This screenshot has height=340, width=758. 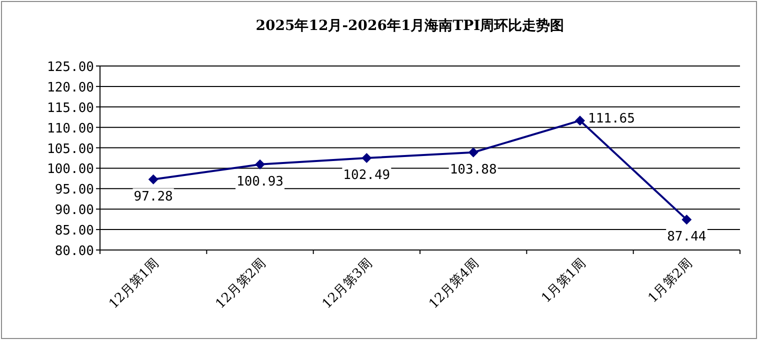 What do you see at coordinates (70, 108) in the screenshot?
I see `y-tick-label: 115.00` at bounding box center [70, 108].